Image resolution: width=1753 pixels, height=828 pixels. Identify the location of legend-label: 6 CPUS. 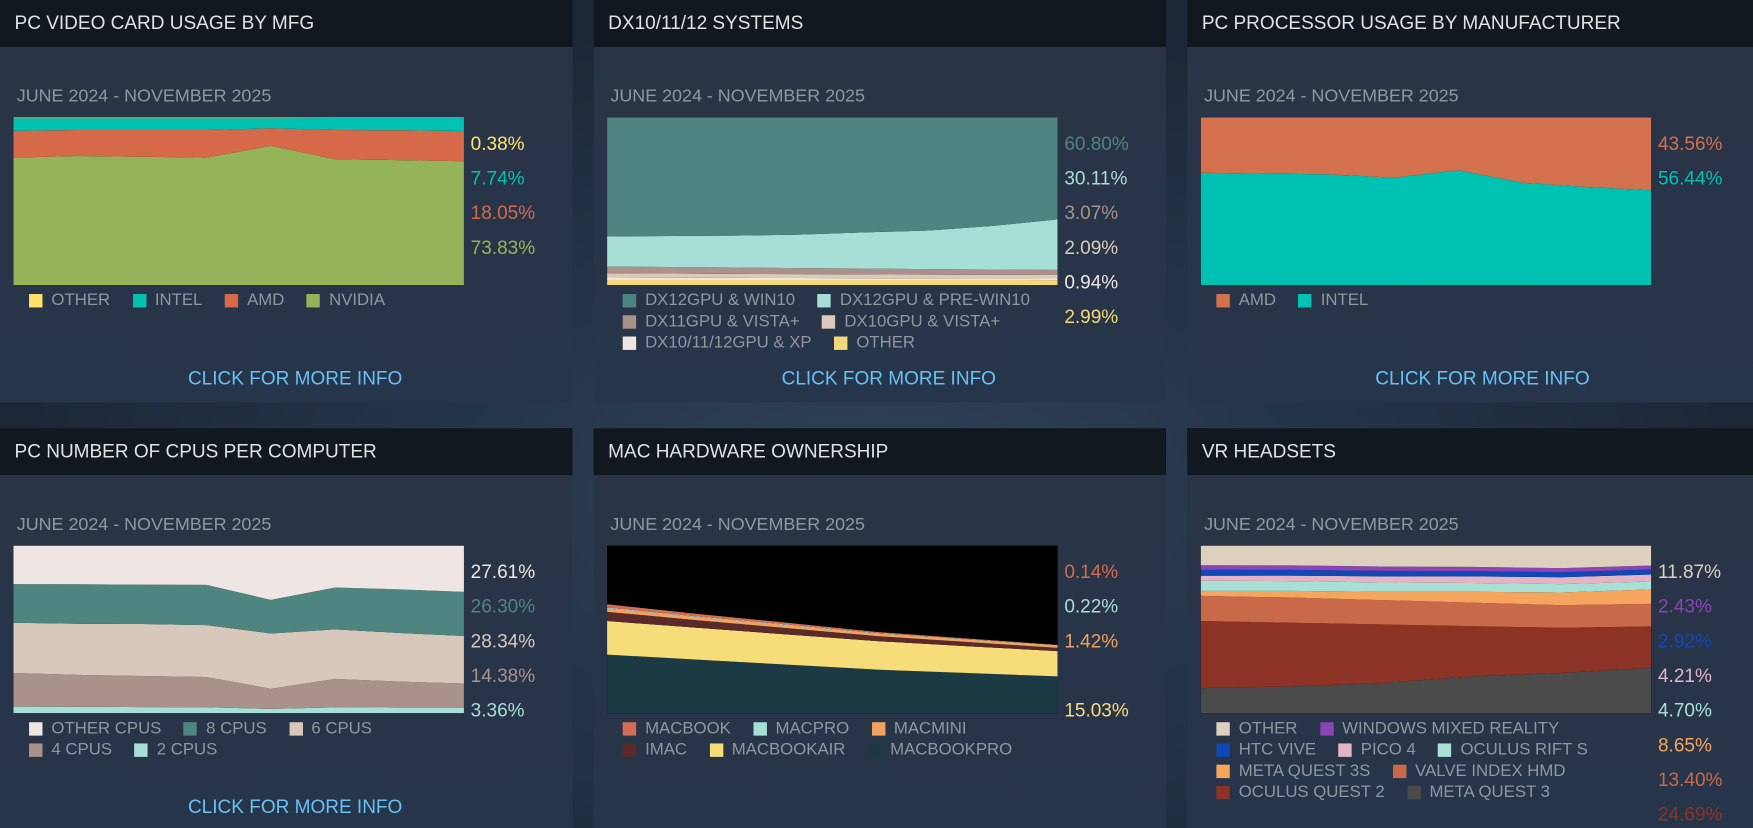
(341, 728).